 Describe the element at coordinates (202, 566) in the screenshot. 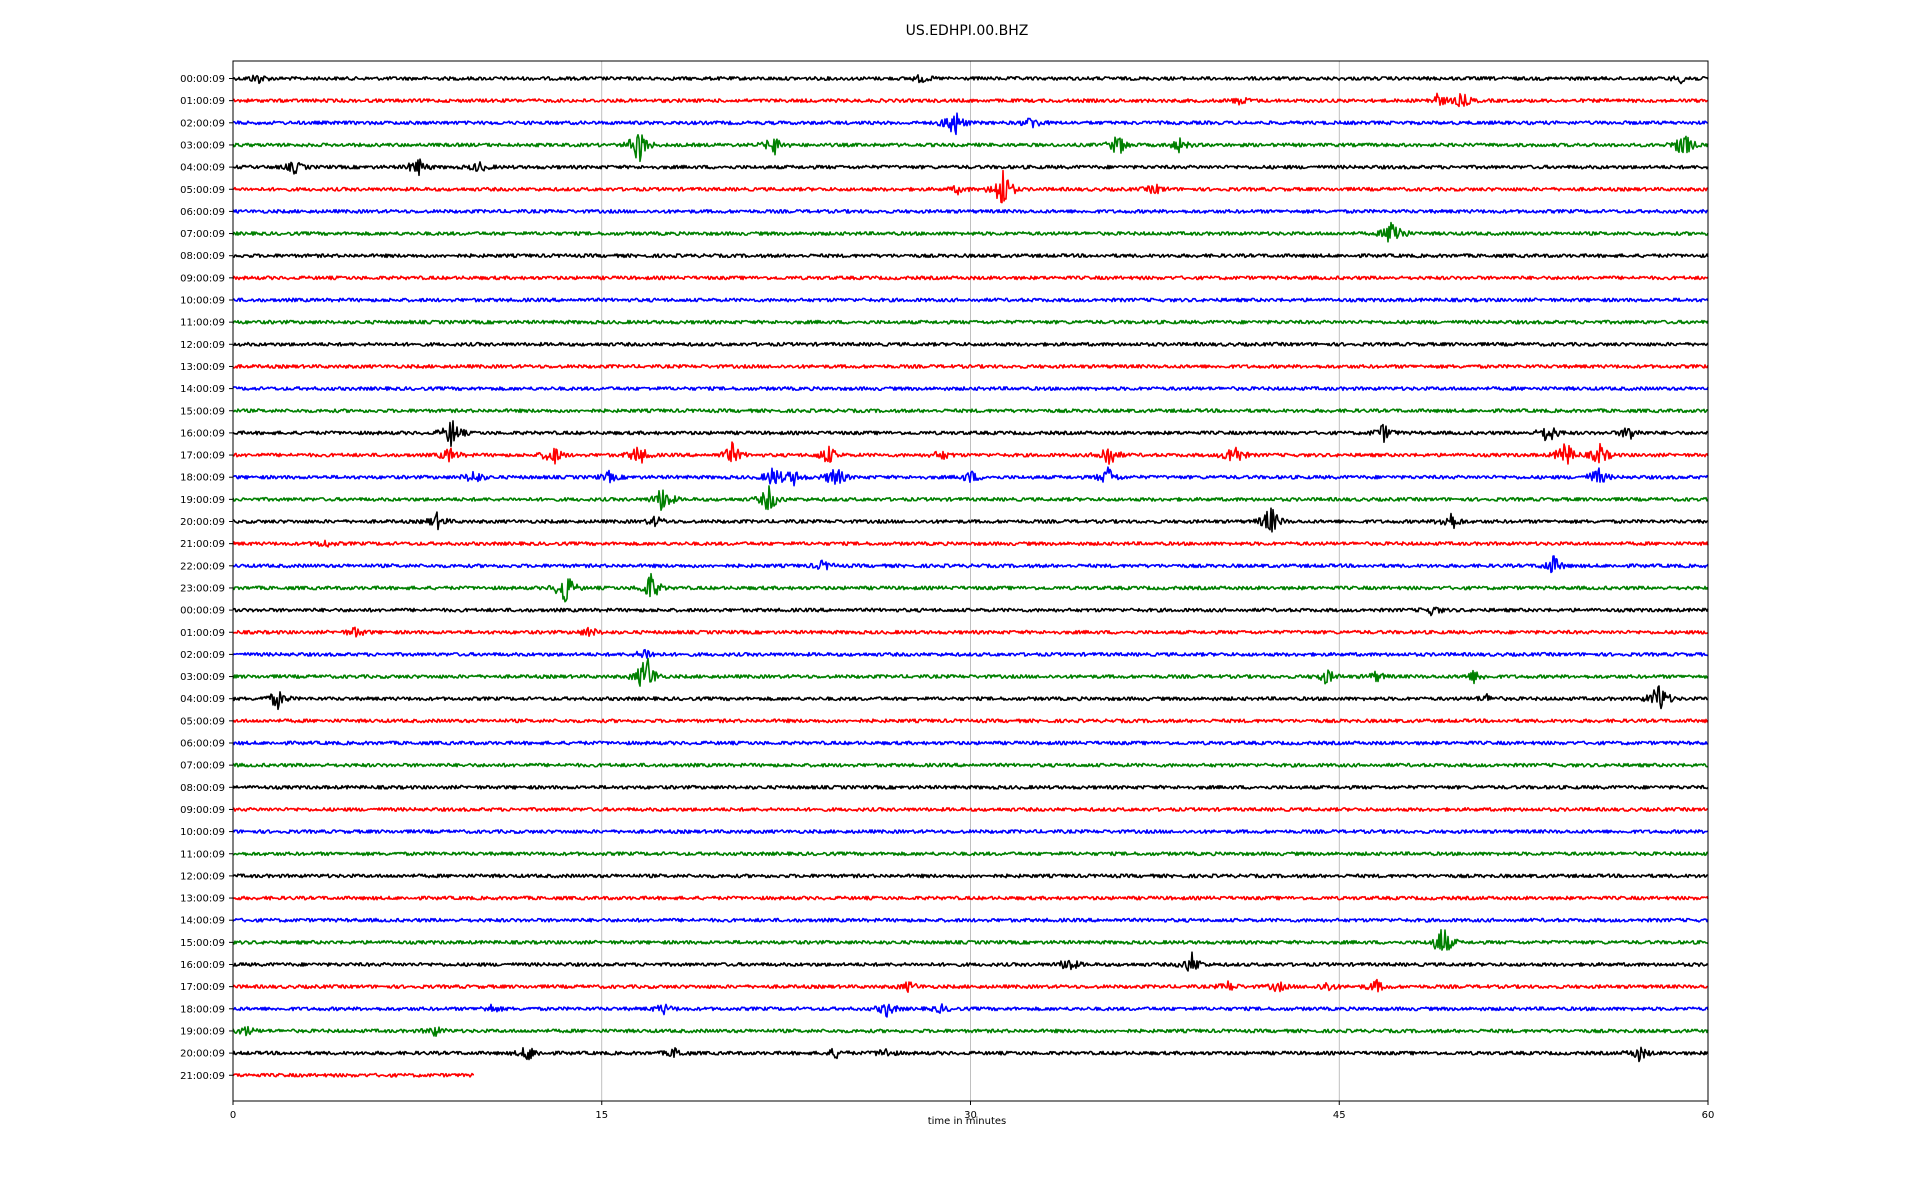

I see `y-tick-label: 22:00:09` at that location.